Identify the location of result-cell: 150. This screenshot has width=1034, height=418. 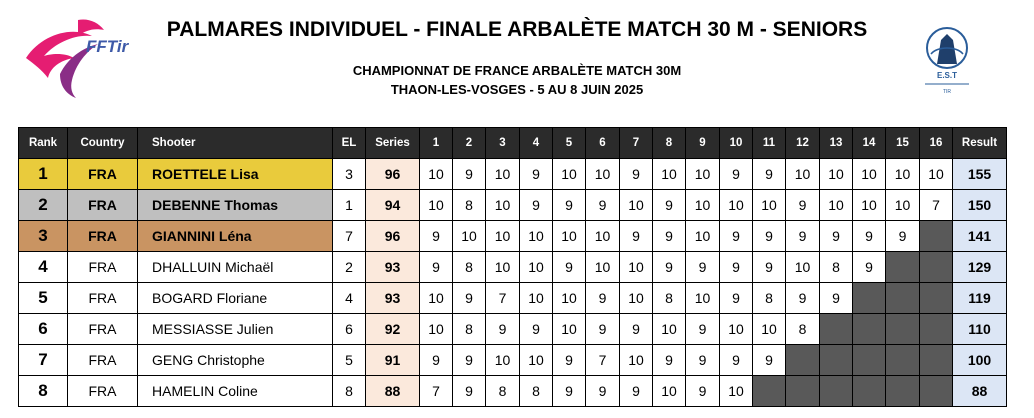
(979, 205).